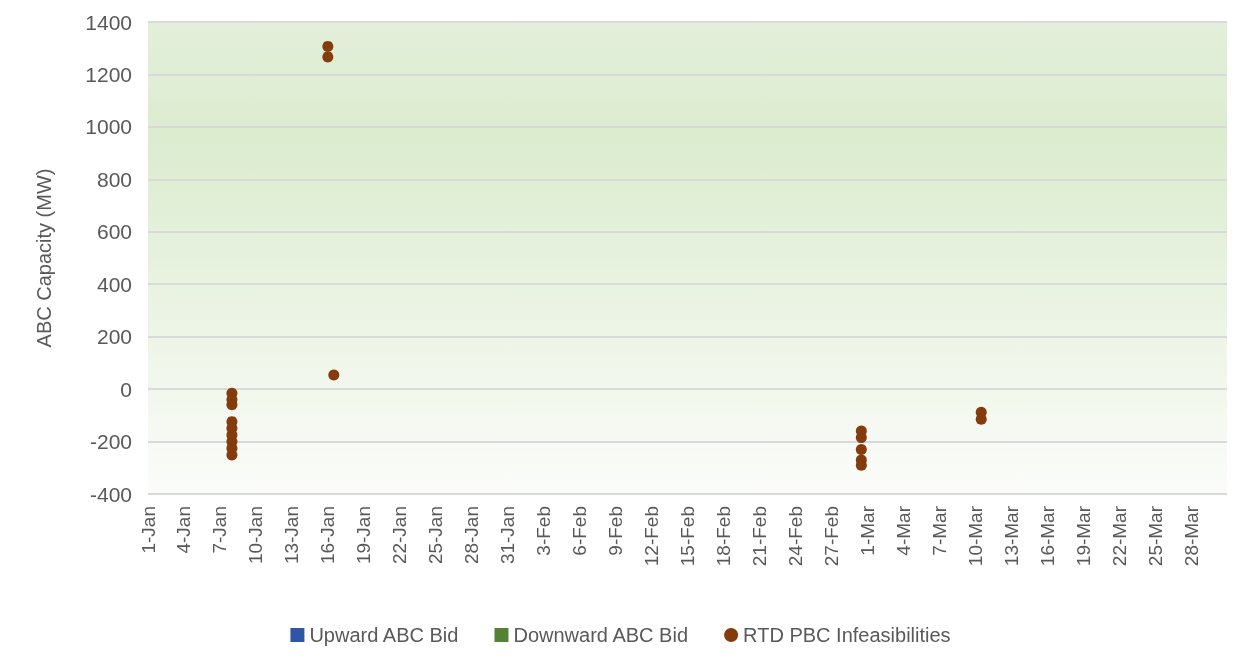 This screenshot has width=1241, height=658. What do you see at coordinates (723, 536) in the screenshot?
I see `x-tick-label: 18-Feb` at bounding box center [723, 536].